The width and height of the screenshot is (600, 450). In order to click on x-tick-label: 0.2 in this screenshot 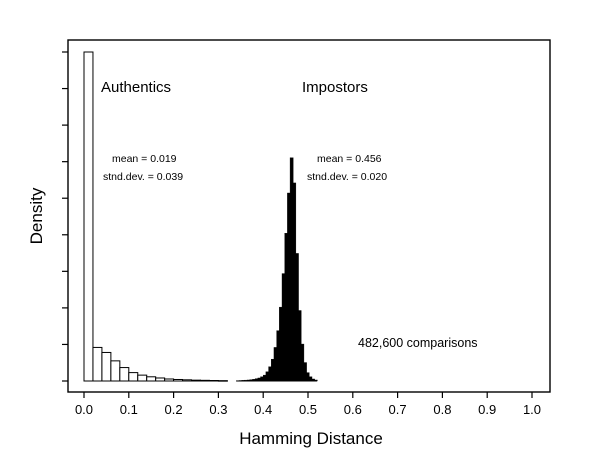, I will do `click(174, 409)`.